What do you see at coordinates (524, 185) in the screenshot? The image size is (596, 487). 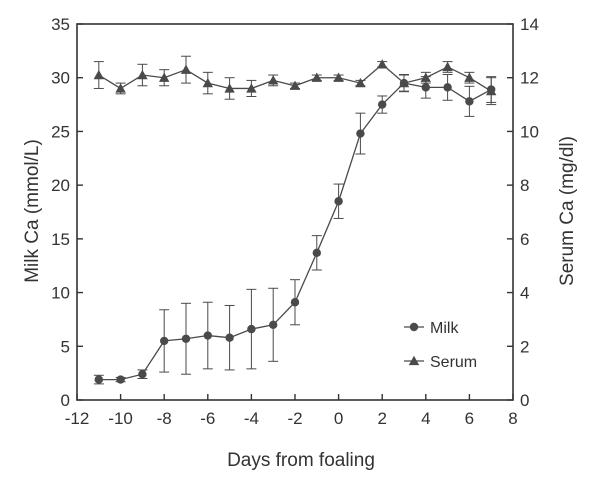 I see `y-right-tick-label: 8` at bounding box center [524, 185].